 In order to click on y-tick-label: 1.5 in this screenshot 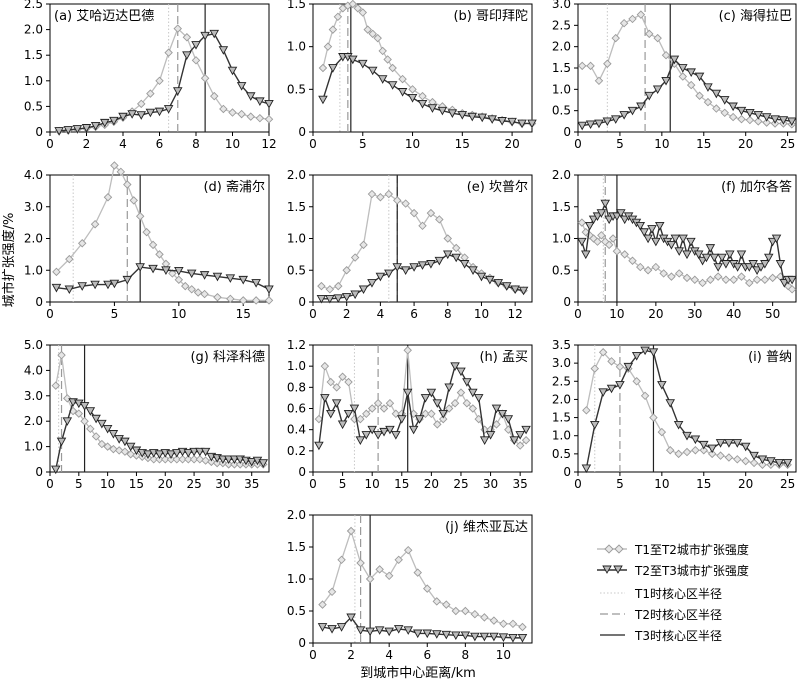, I will do `click(561, 207)`.